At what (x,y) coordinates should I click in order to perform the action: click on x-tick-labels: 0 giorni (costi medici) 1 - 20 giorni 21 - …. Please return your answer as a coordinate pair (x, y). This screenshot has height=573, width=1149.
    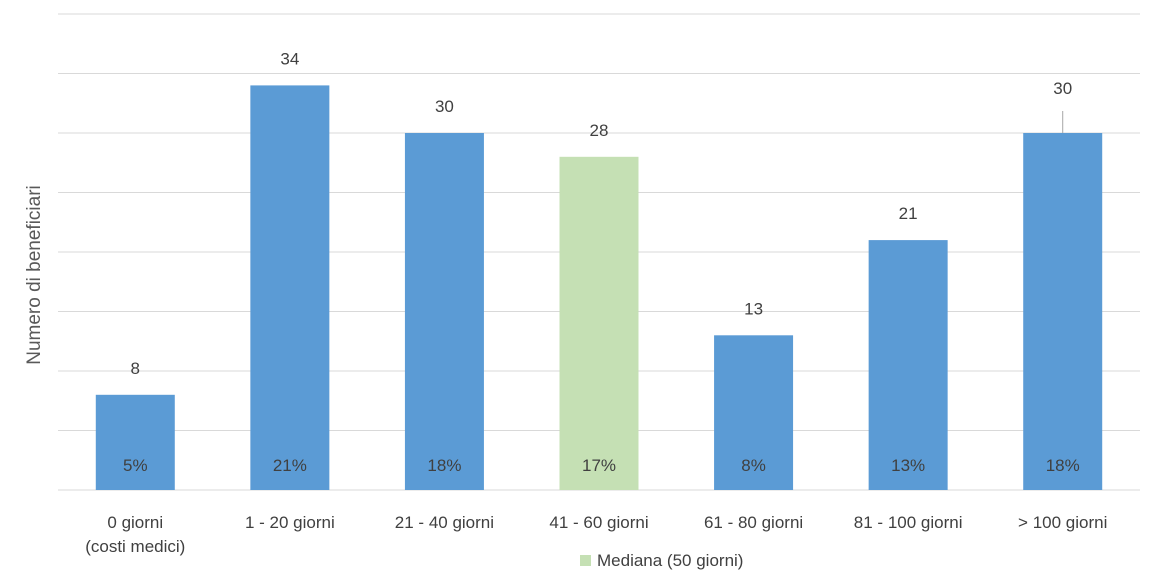
    Looking at the image, I should click on (596, 534).